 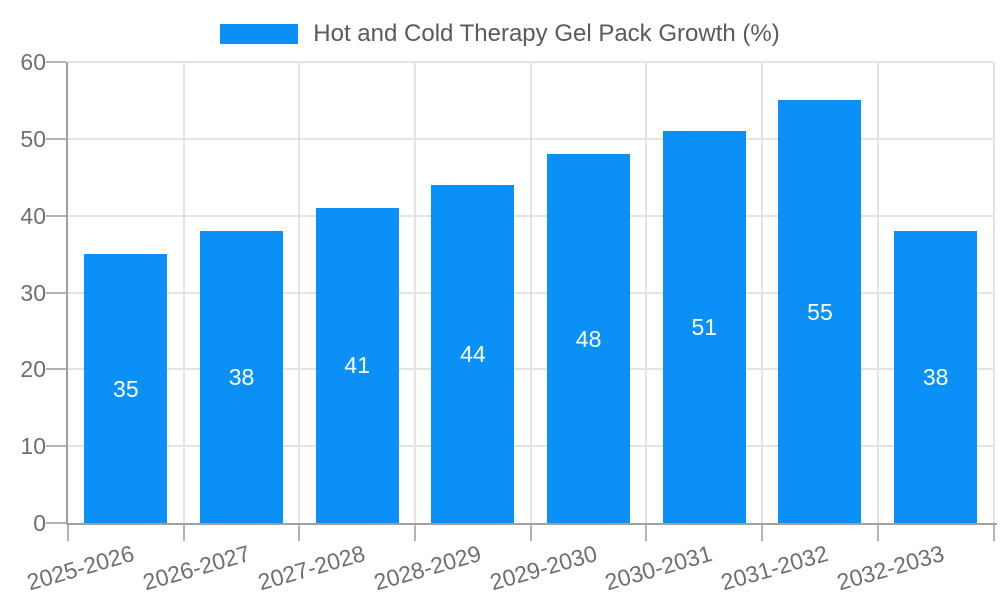 I want to click on bar-value-label: 35, so click(x=126, y=388).